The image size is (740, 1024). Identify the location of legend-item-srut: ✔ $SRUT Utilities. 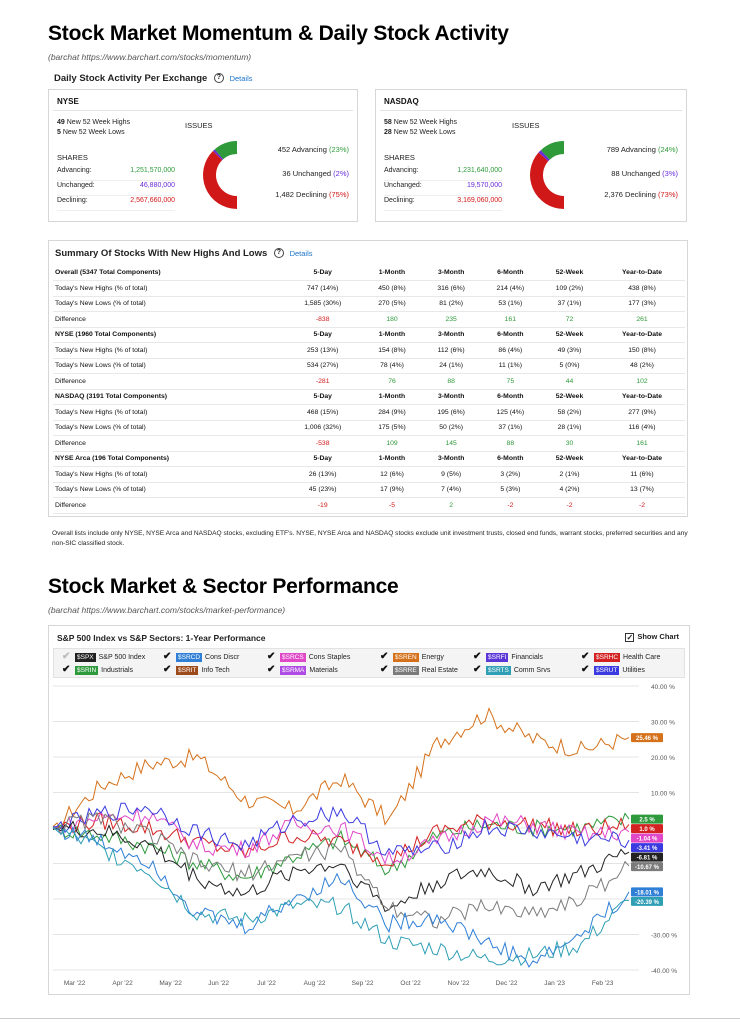
(613, 670).